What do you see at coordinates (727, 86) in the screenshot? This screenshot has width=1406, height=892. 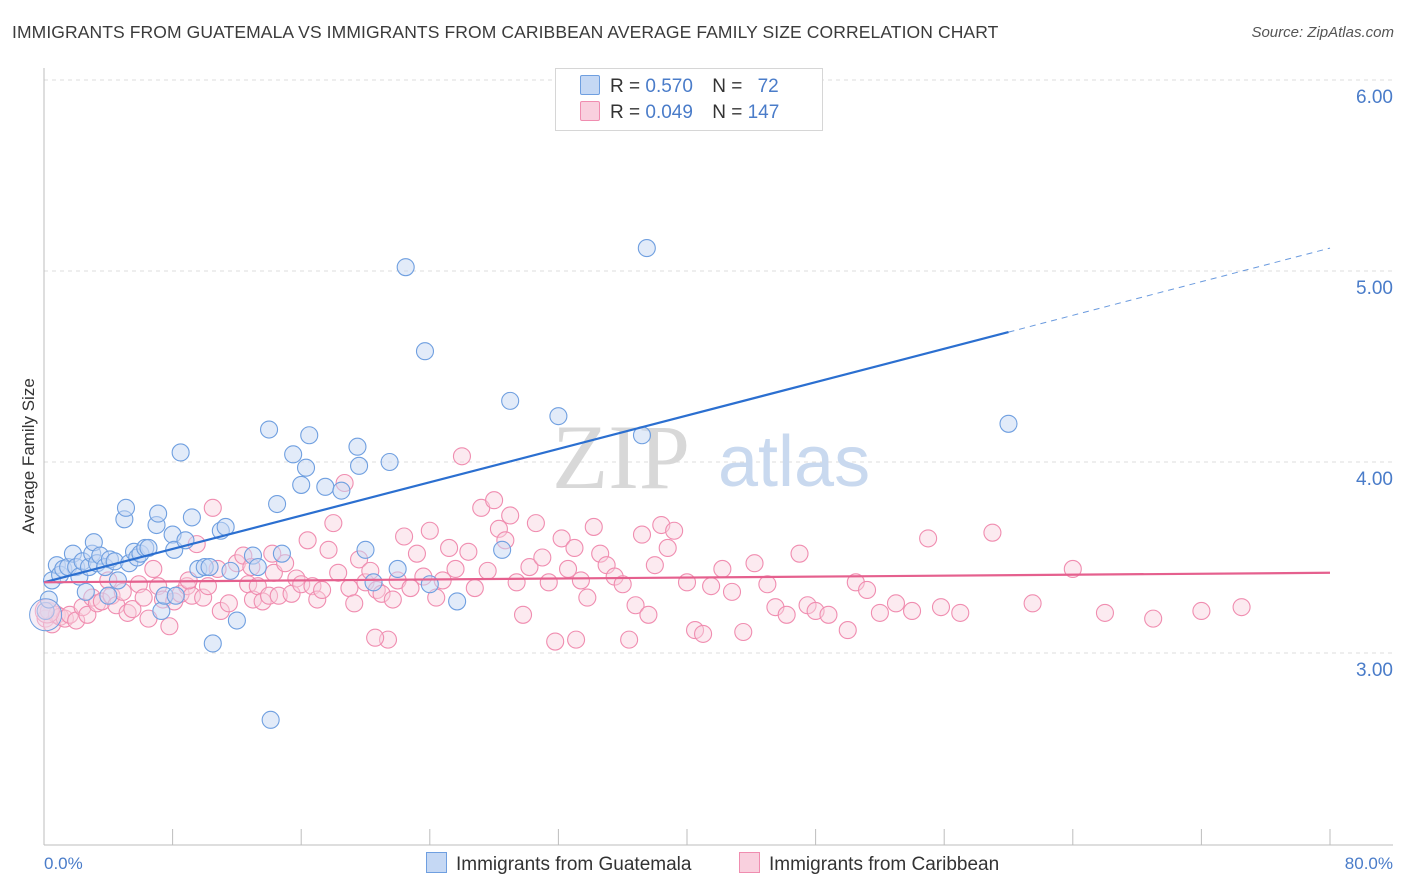 I see `legend-n-label-1: N =` at bounding box center [727, 86].